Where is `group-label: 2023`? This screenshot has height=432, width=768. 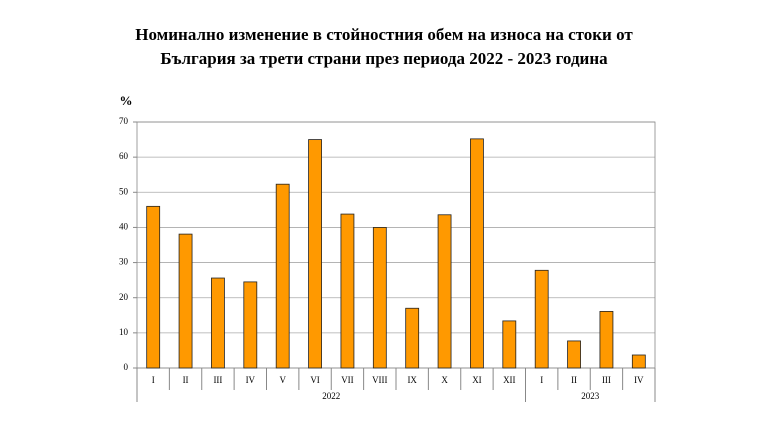
group-label: 2023 is located at coordinates (590, 396).